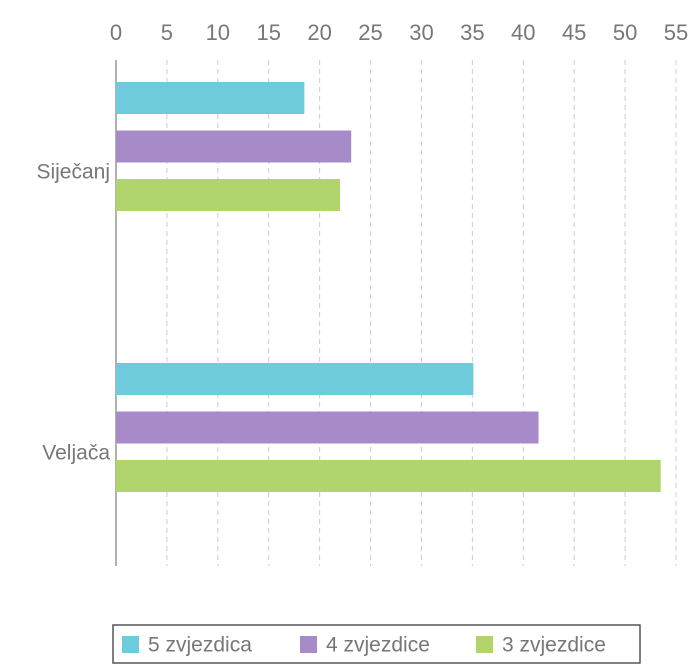  What do you see at coordinates (625, 32) in the screenshot?
I see `x-tick-label: 50` at bounding box center [625, 32].